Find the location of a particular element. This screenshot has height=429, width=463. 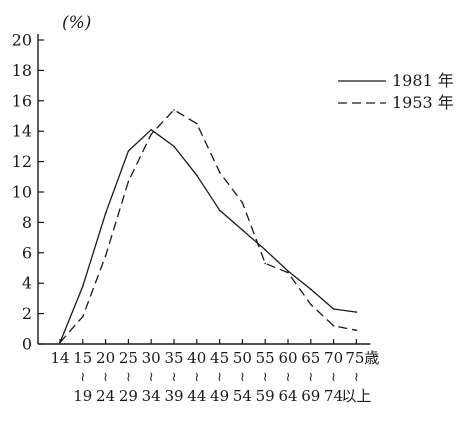

y-tick-label: 2 is located at coordinates (27, 313).